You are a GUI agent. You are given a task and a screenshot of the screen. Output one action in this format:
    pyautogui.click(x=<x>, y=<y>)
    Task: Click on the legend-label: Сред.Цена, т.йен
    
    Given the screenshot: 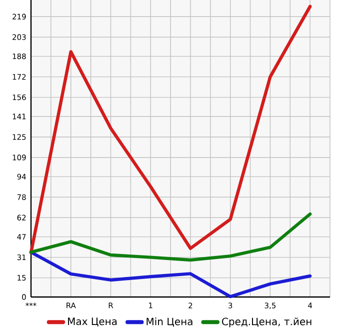 What is the action you would take?
    pyautogui.click(x=267, y=323)
    